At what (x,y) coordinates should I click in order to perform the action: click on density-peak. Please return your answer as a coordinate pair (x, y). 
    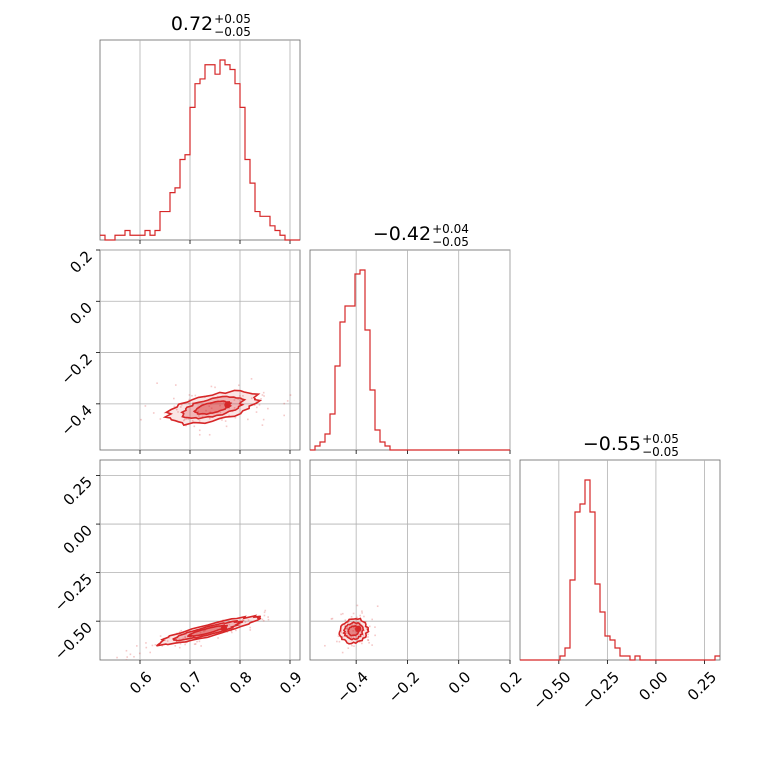
    Looking at the image, I should click on (358, 629).